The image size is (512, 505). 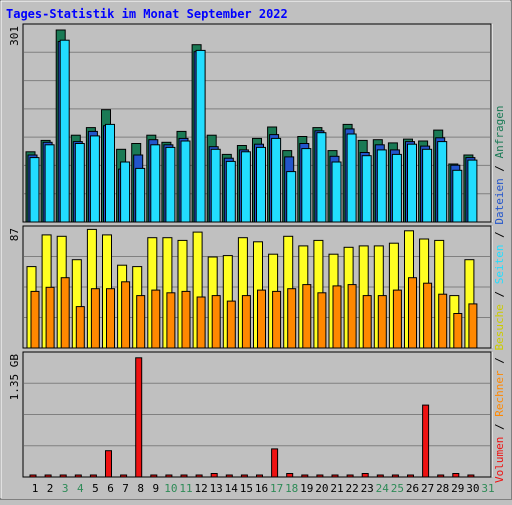 I want to click on day-label-19: 19, so click(x=306, y=488).